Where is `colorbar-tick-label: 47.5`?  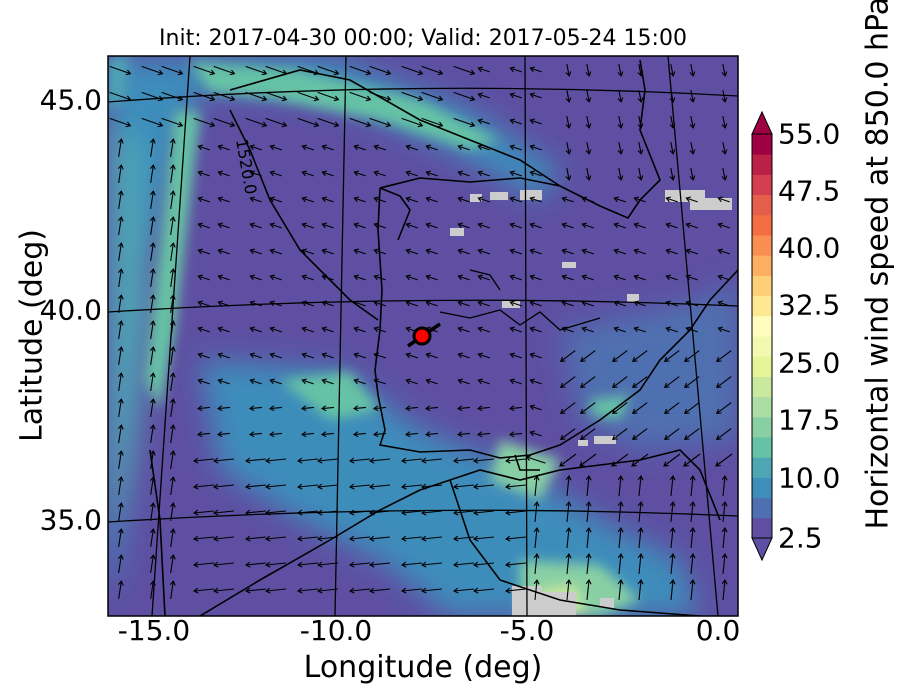 colorbar-tick-label: 47.5 is located at coordinates (809, 191).